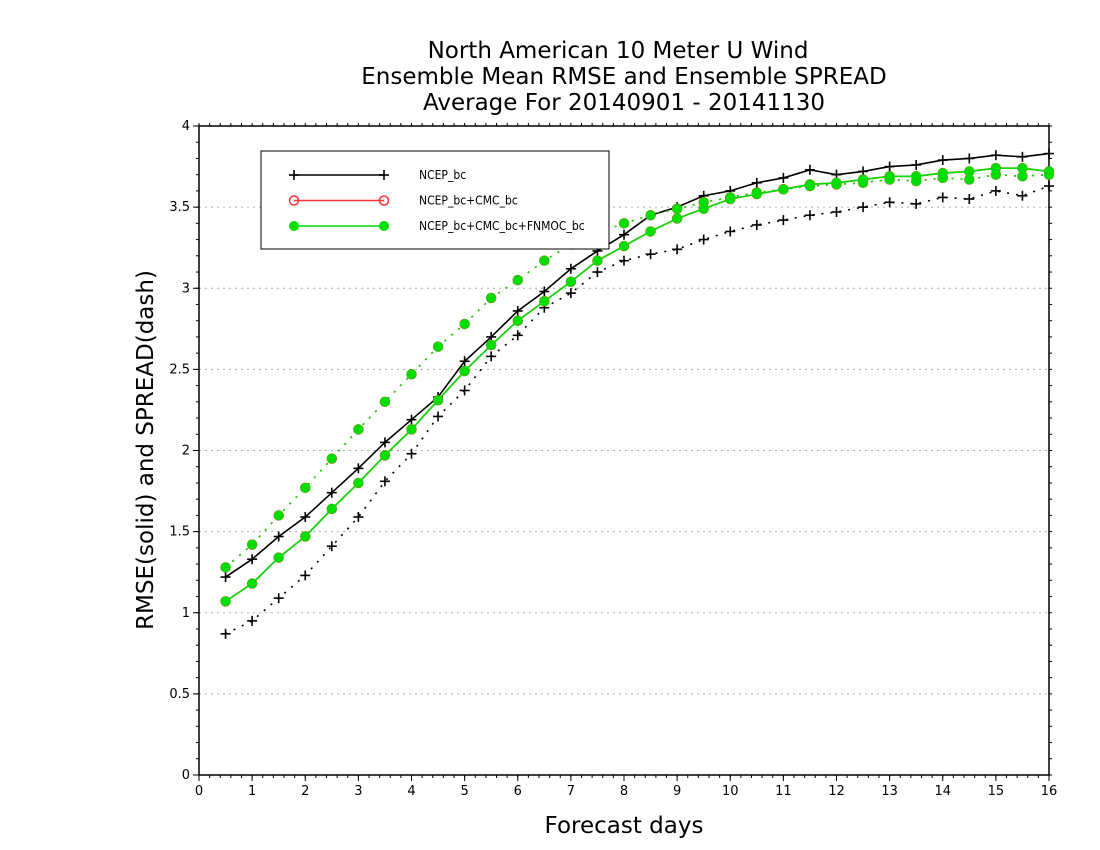 The width and height of the screenshot is (1100, 850). What do you see at coordinates (468, 201) in the screenshot?
I see `legend-label: NCEP_bc+CMC_bc` at bounding box center [468, 201].